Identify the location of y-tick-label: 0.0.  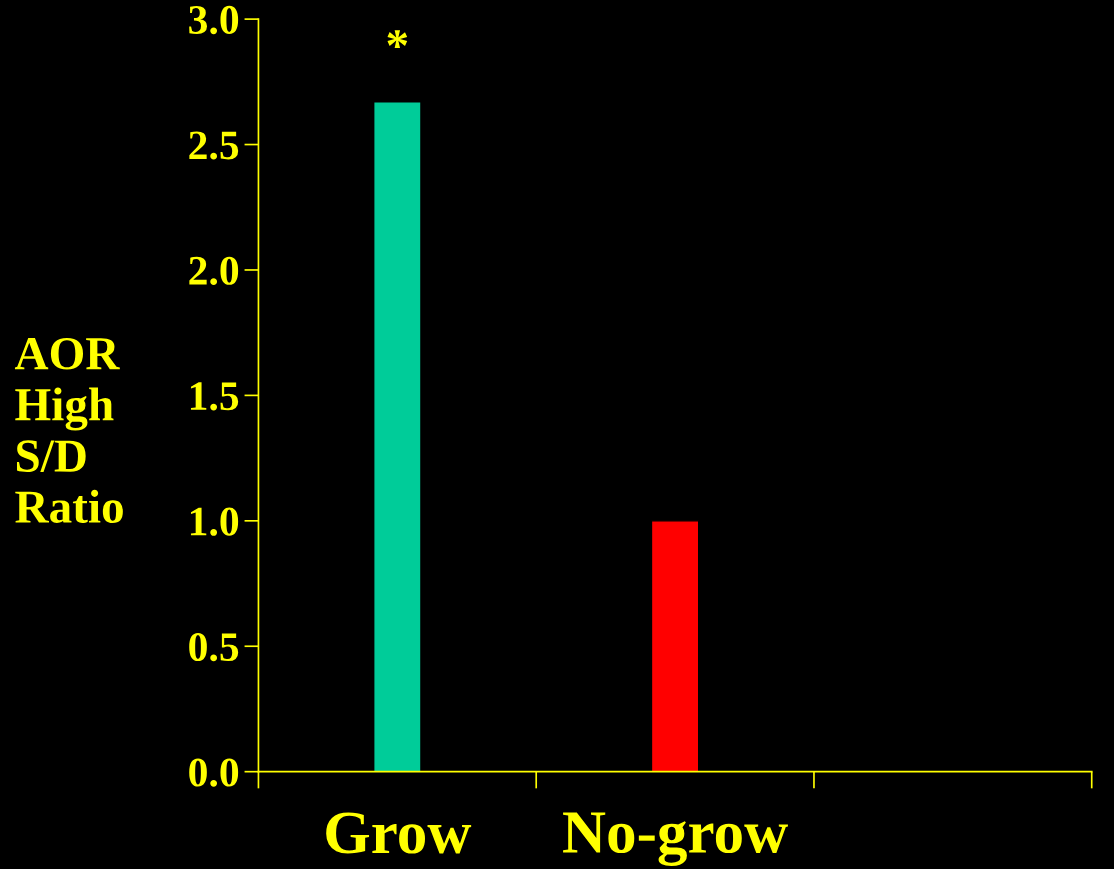
(214, 772).